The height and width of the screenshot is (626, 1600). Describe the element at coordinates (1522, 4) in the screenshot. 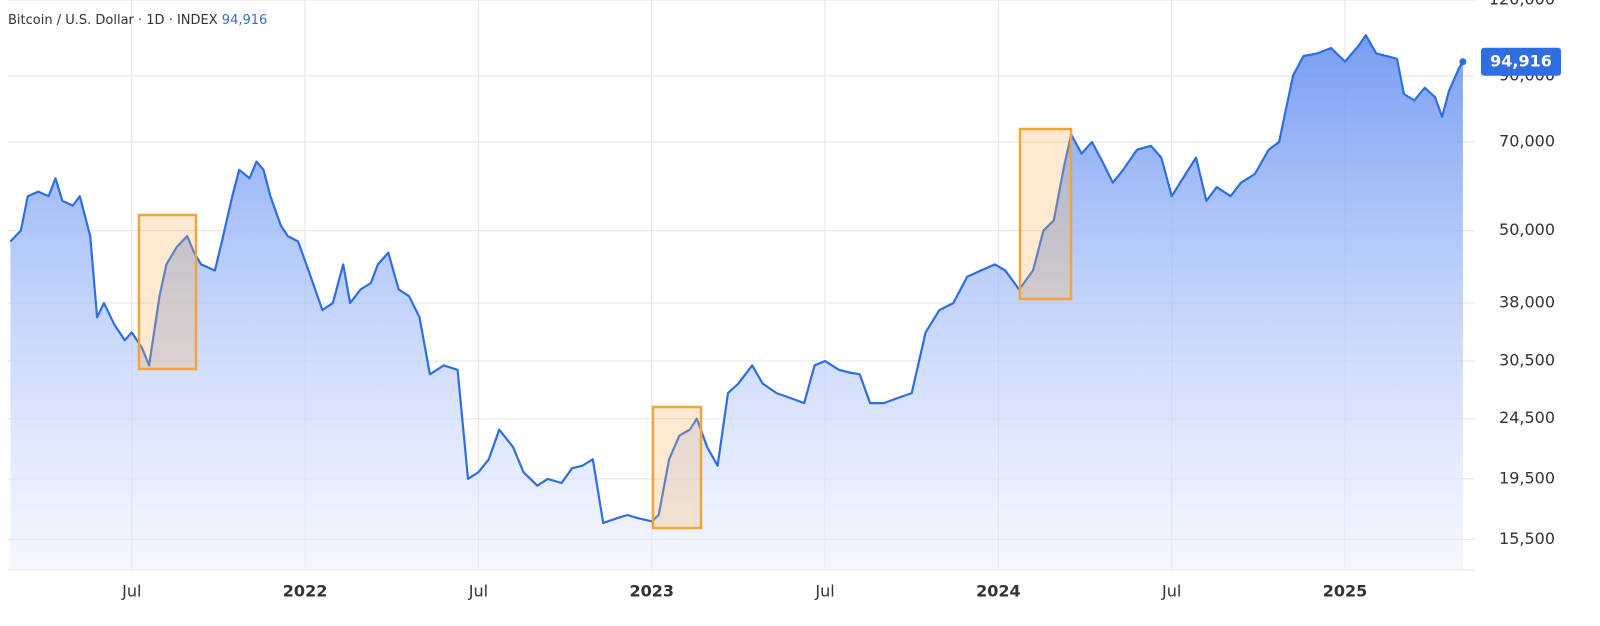

I see `y-tick-label: 120,000` at that location.